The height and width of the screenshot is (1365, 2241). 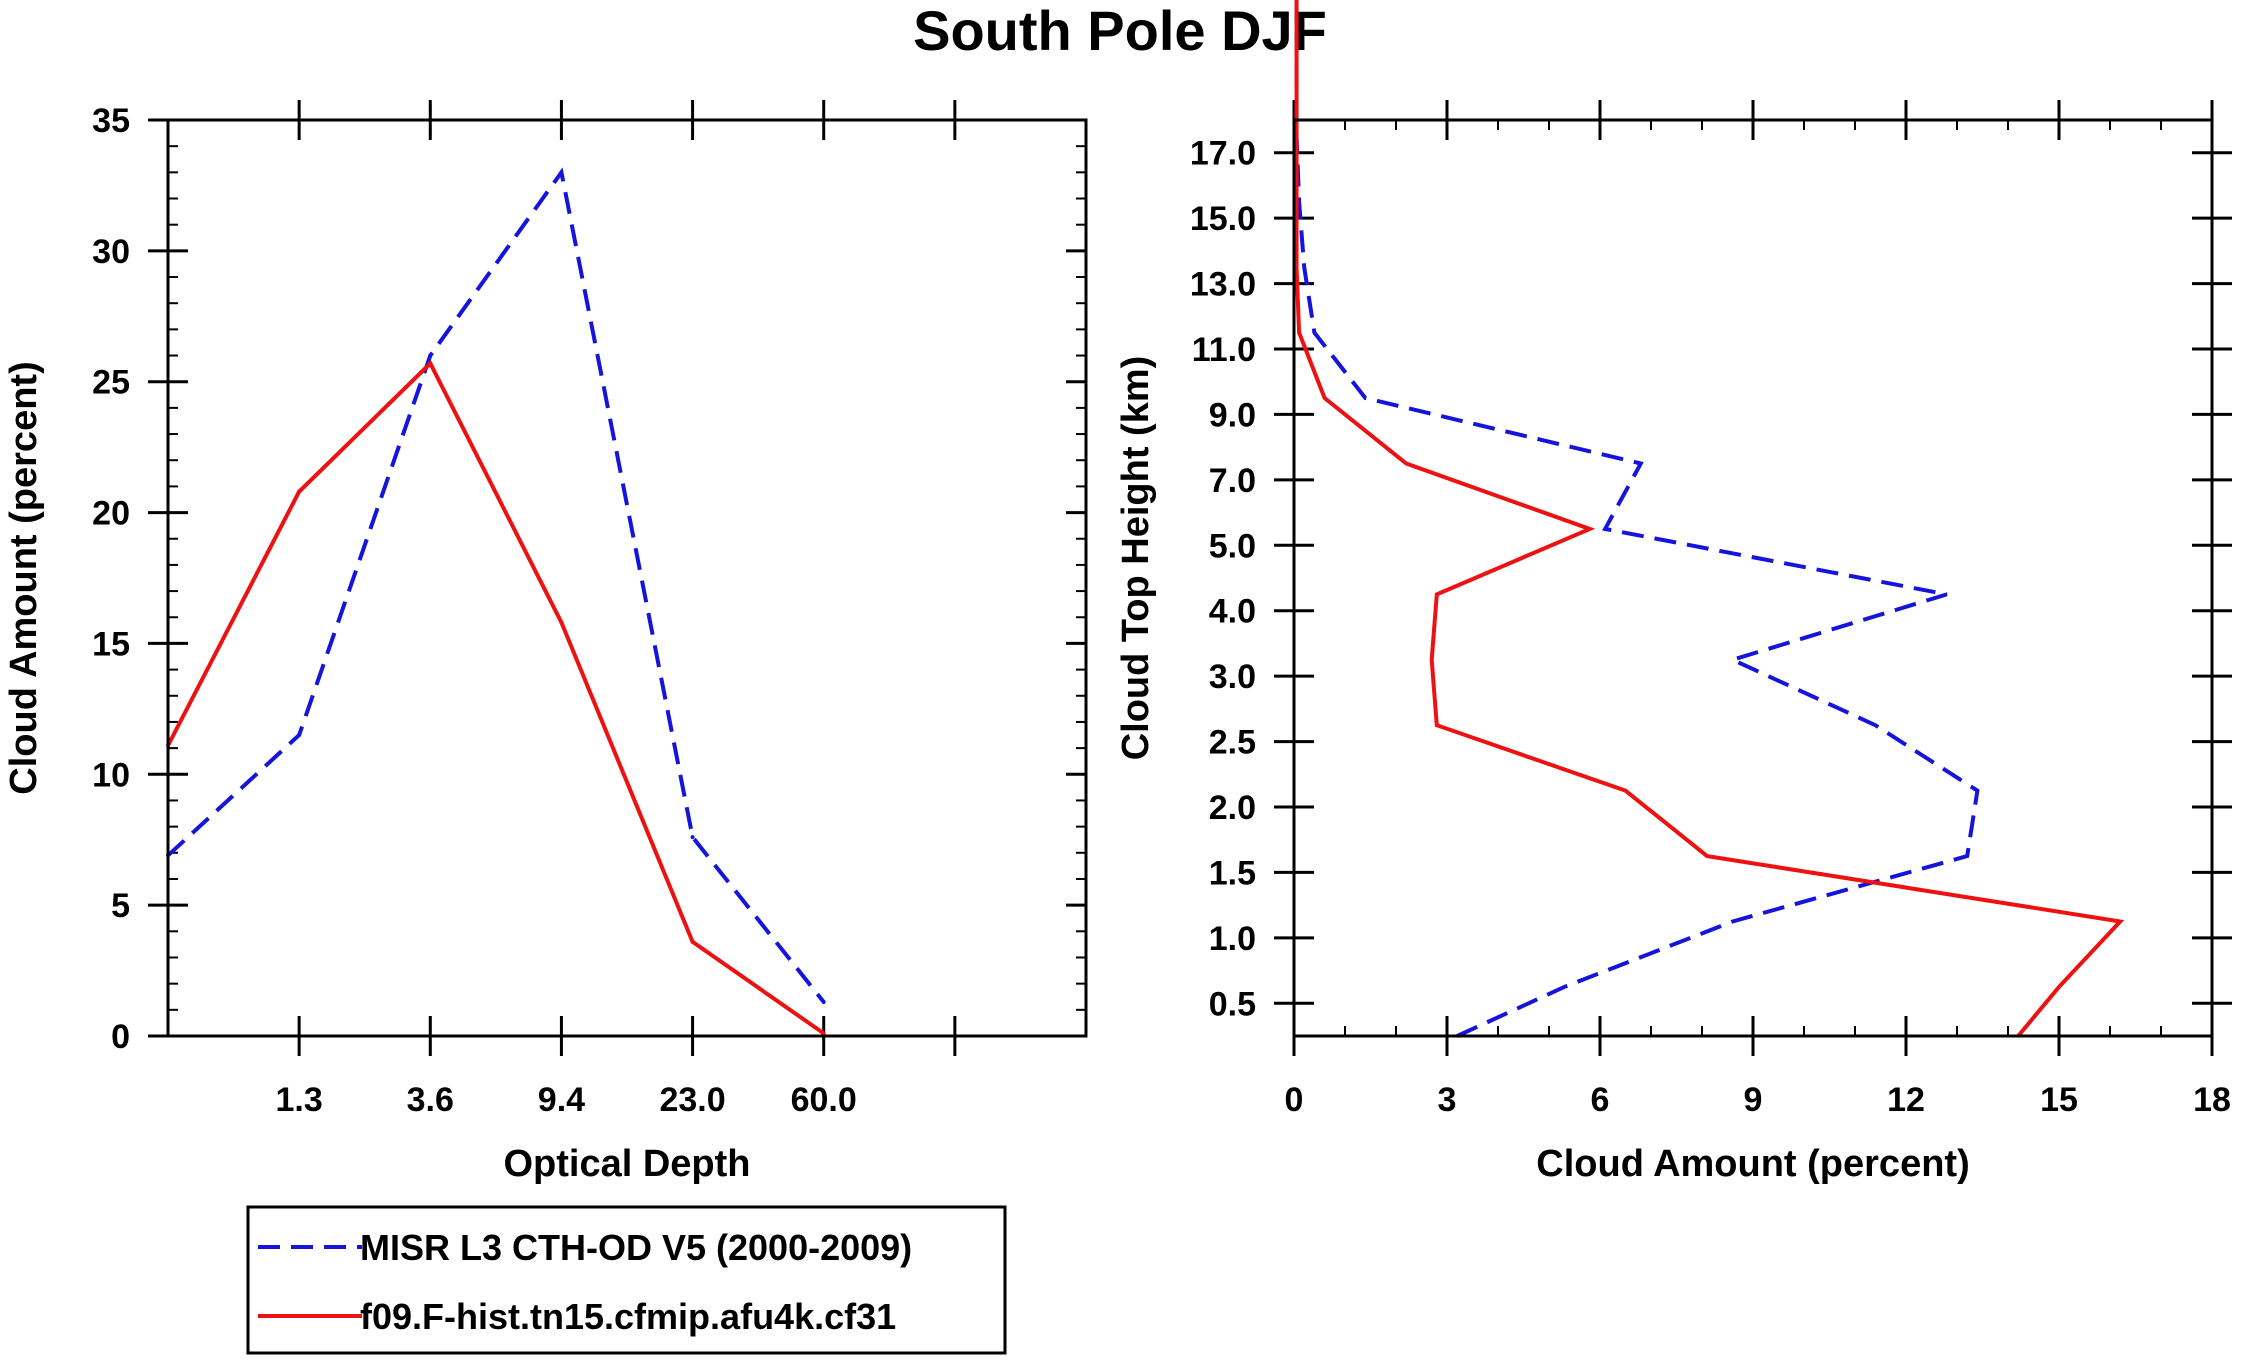 What do you see at coordinates (1120, 31) in the screenshot?
I see `figure-title: South Pole DJF` at bounding box center [1120, 31].